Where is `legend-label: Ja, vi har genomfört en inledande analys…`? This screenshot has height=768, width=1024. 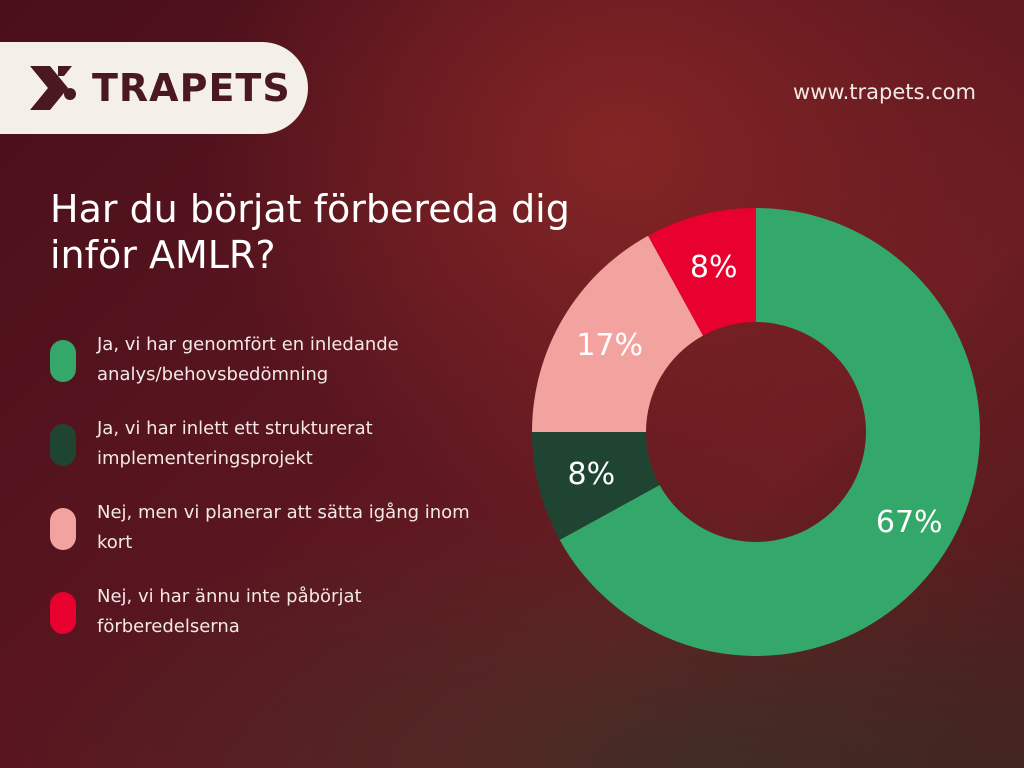
legend-label: Ja, vi har genomfört en inledande analys… is located at coordinates (248, 359).